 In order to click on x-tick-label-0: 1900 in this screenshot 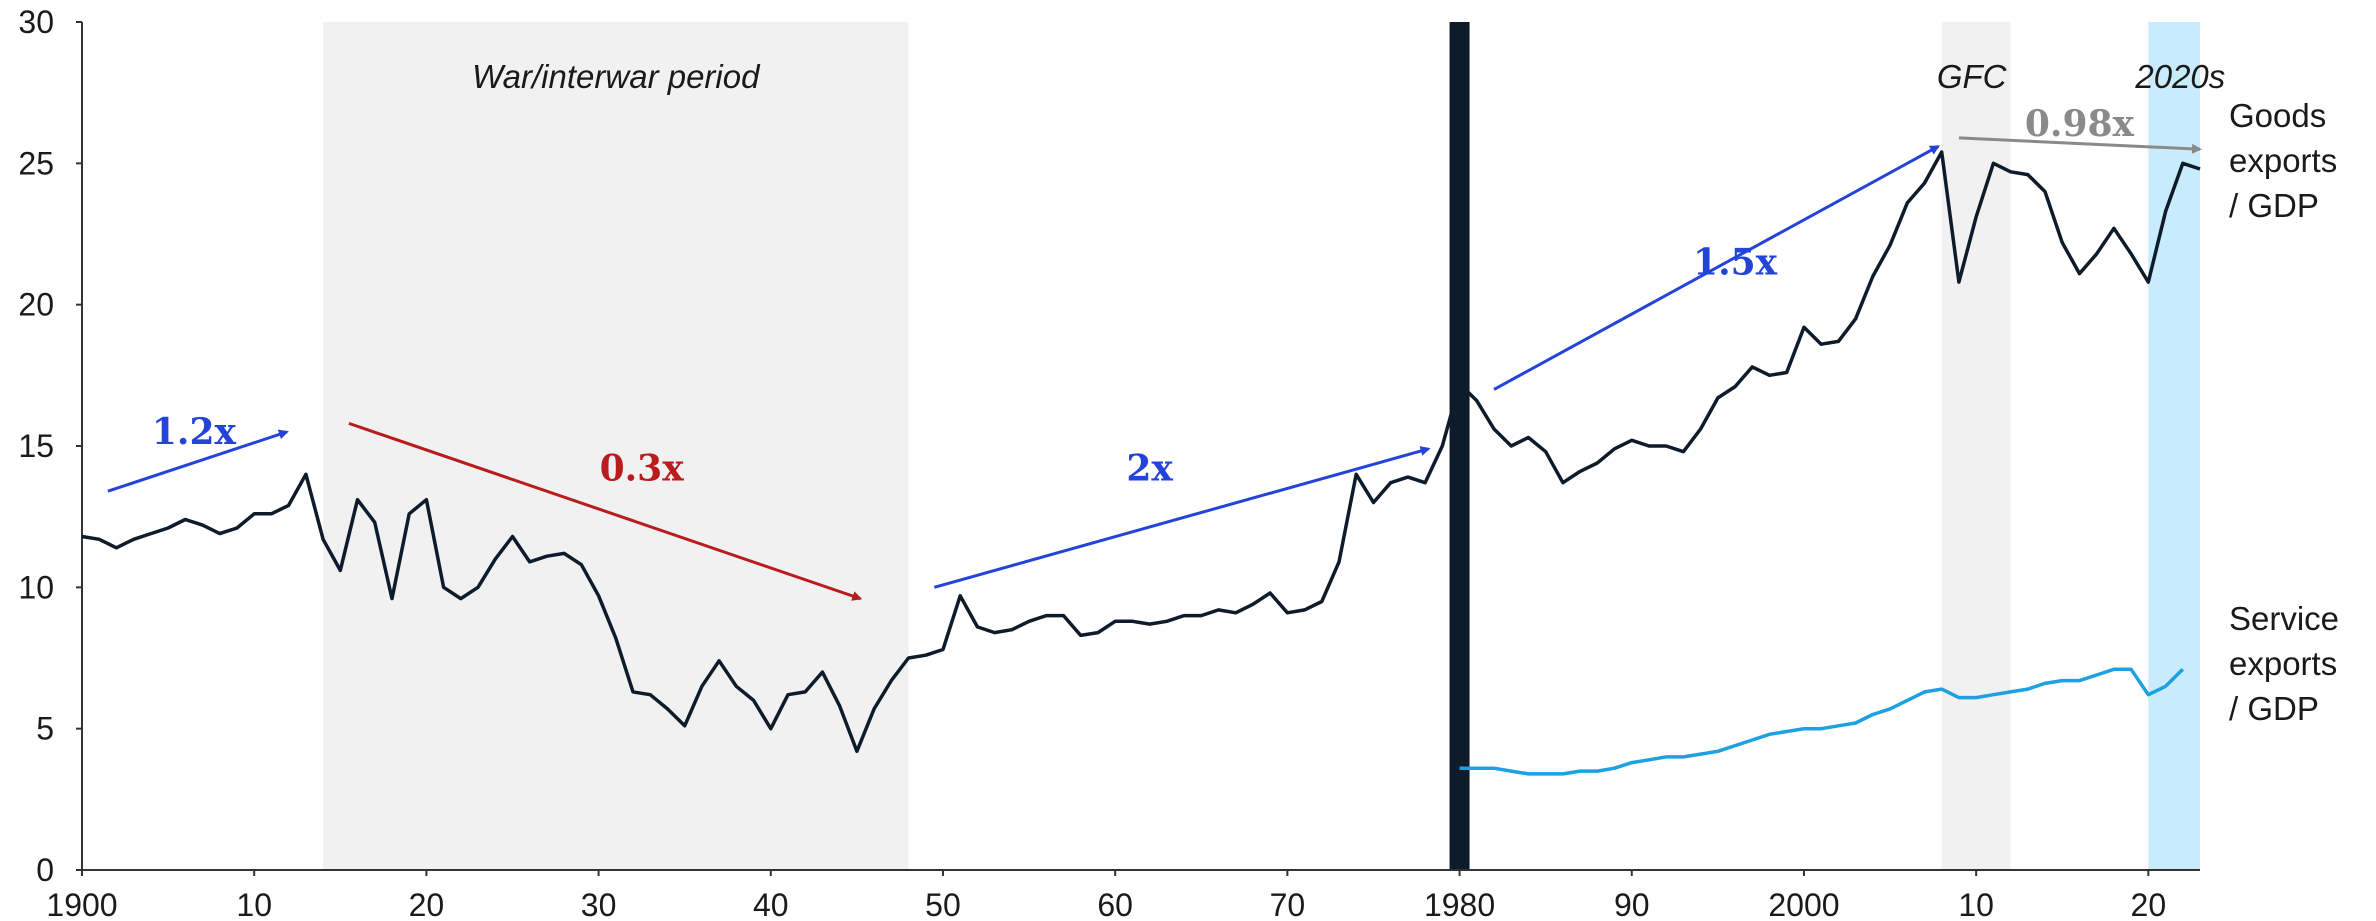, I will do `click(81, 904)`.